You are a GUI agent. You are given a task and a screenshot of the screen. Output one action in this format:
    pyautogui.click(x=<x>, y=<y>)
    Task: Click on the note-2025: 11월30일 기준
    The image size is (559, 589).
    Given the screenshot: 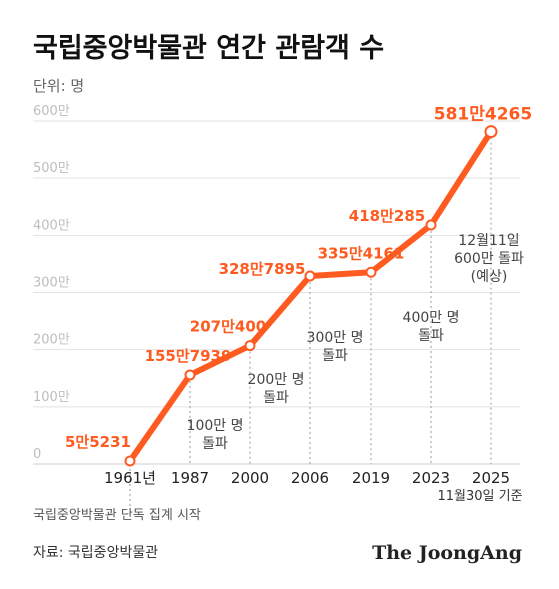 What is the action you would take?
    pyautogui.click(x=479, y=496)
    